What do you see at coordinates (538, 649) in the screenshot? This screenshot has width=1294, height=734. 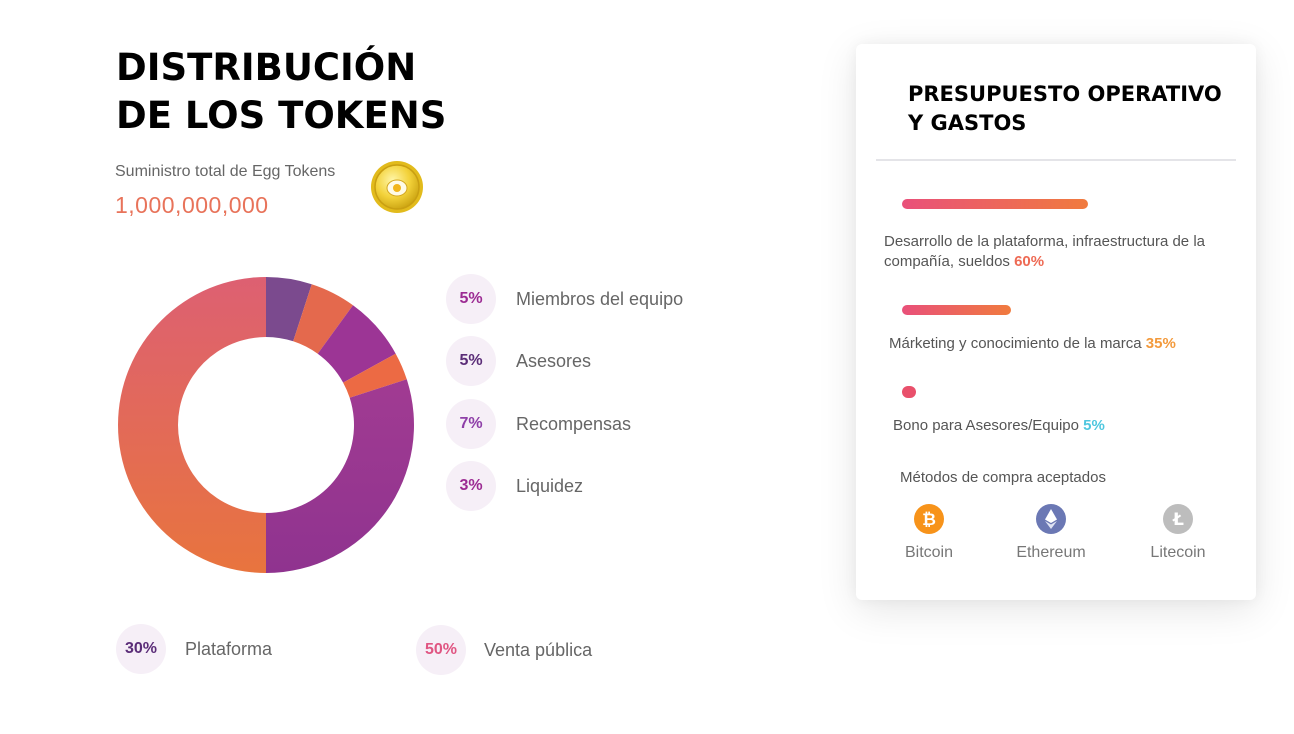 I see `legend-label: Venta pública` at bounding box center [538, 649].